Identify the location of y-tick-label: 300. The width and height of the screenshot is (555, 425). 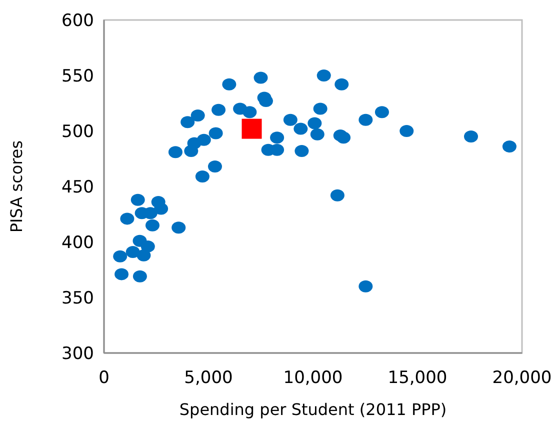
(78, 354).